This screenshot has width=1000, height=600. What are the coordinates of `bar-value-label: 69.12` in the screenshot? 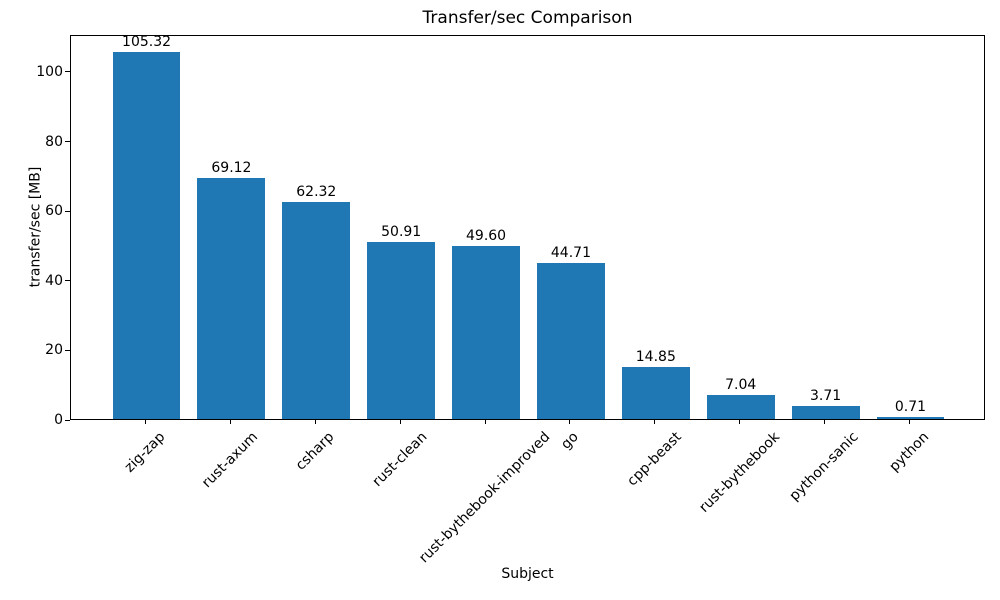 It's located at (231, 168).